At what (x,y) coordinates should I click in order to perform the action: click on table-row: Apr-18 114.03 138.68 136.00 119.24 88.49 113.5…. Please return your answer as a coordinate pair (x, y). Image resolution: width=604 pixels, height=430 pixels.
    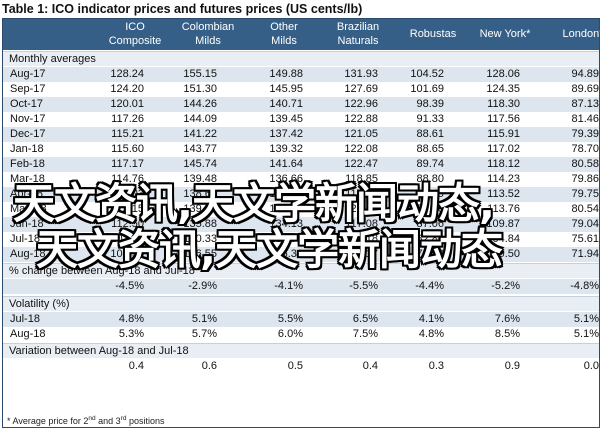
    Looking at the image, I should click on (301, 194).